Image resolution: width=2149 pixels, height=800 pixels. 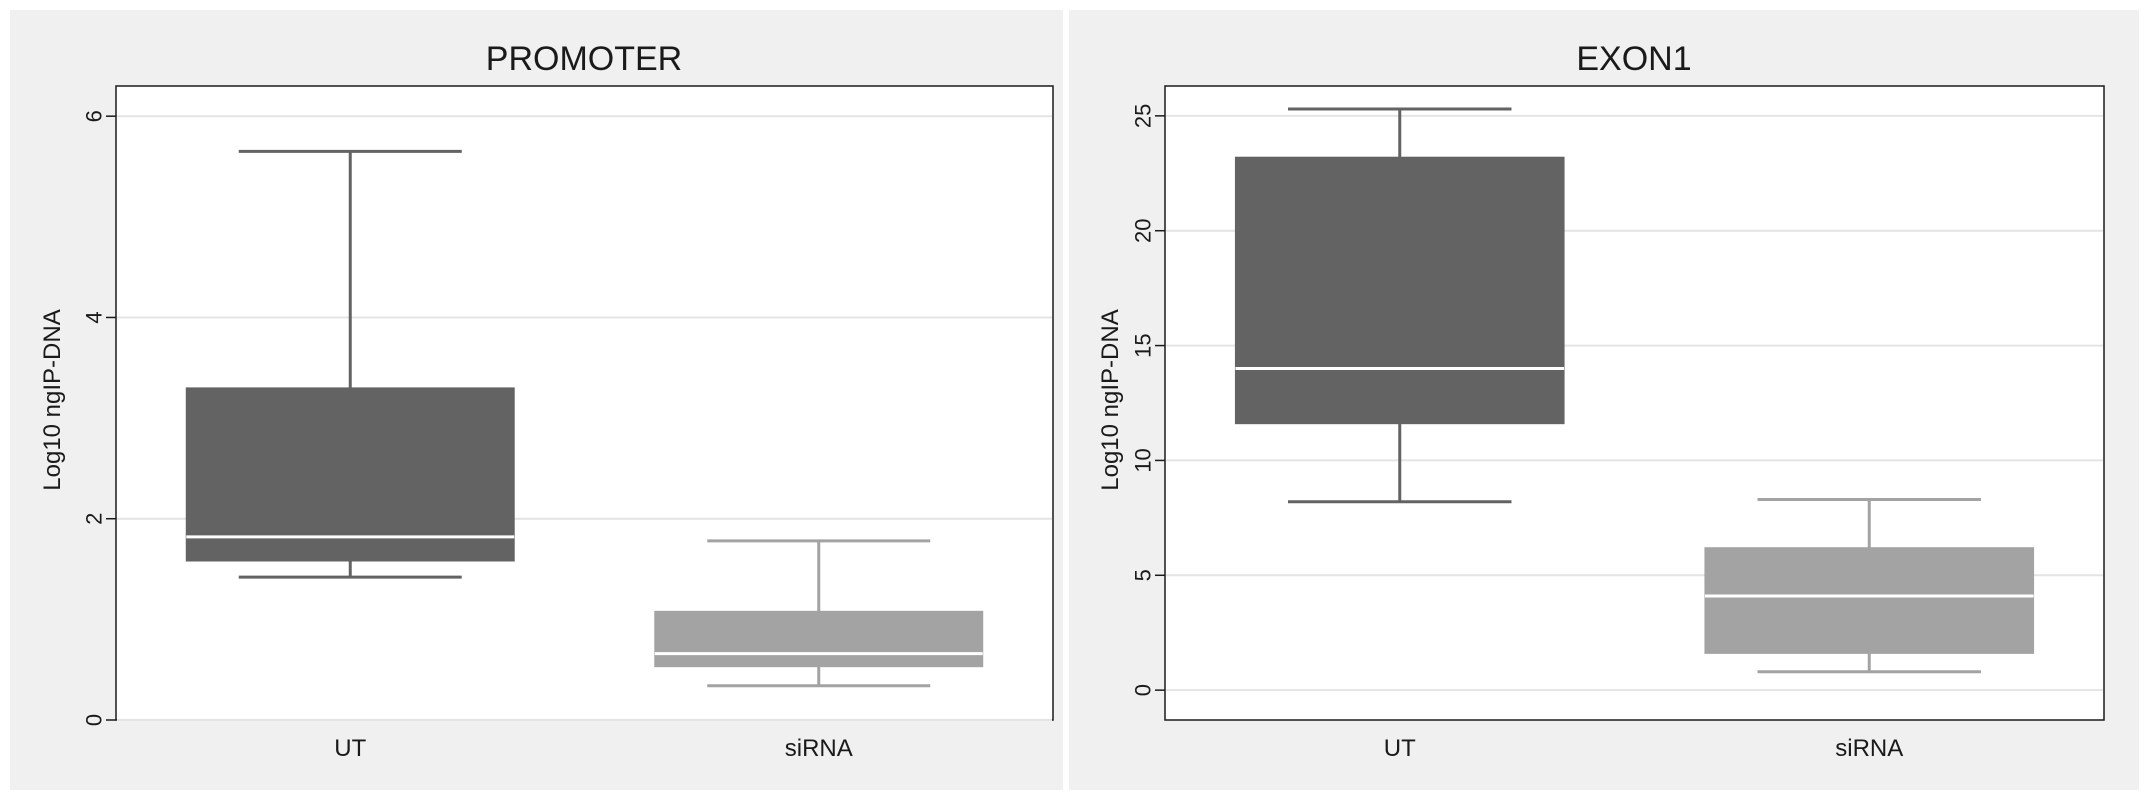 What do you see at coordinates (1143, 345) in the screenshot?
I see `y-tick-label: 15` at bounding box center [1143, 345].